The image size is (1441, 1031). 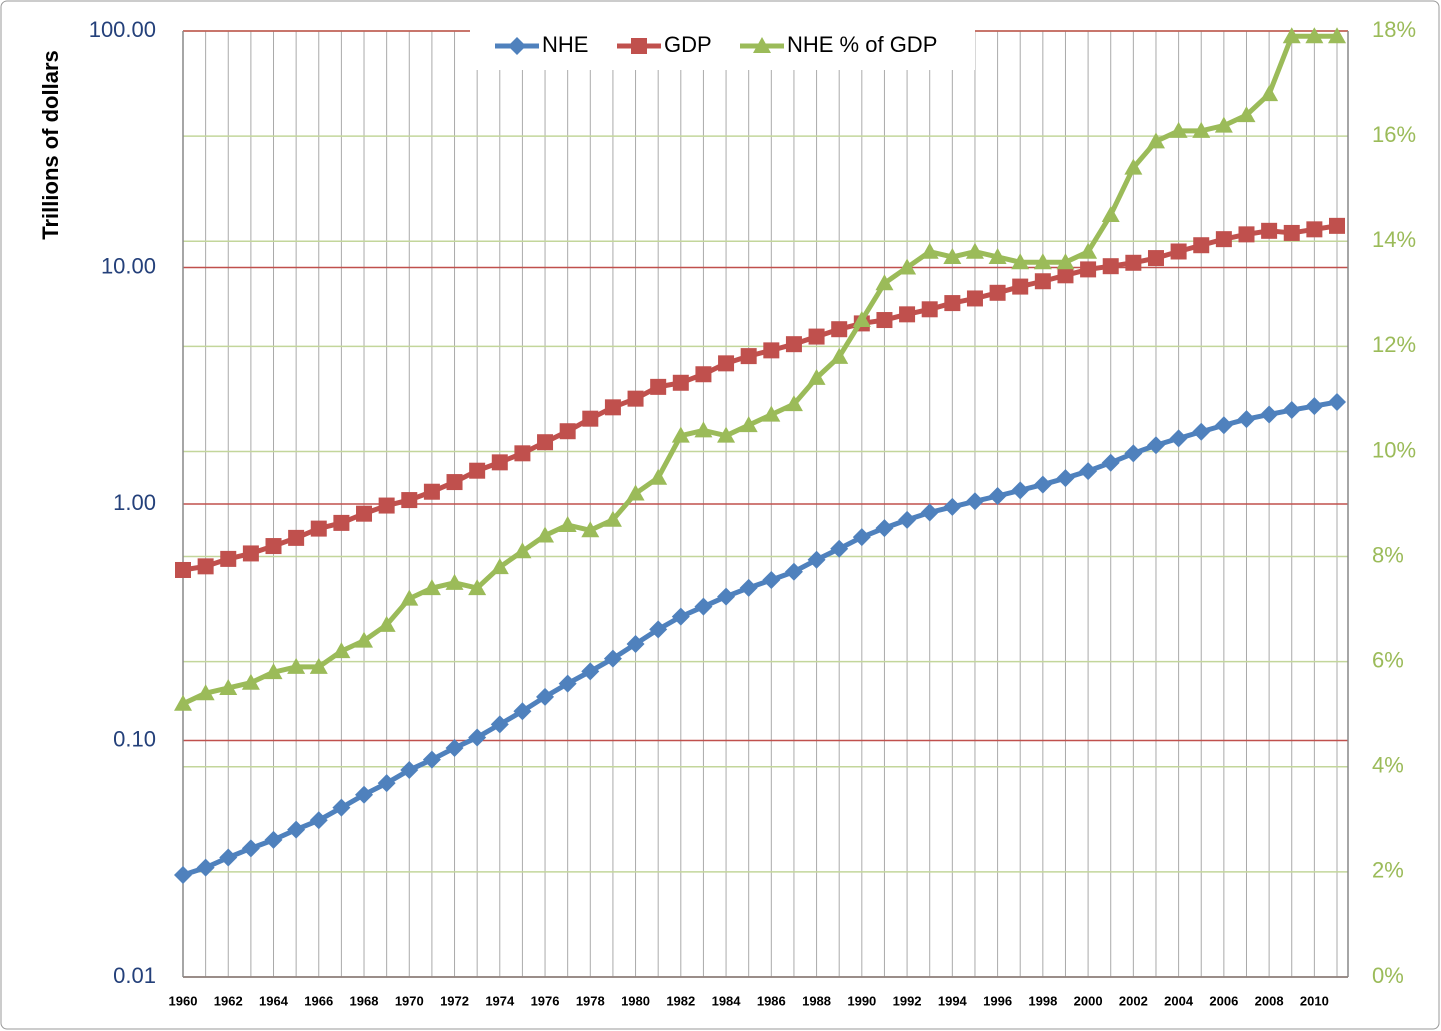 I want to click on legend-label: NHE, so click(x=565, y=44).